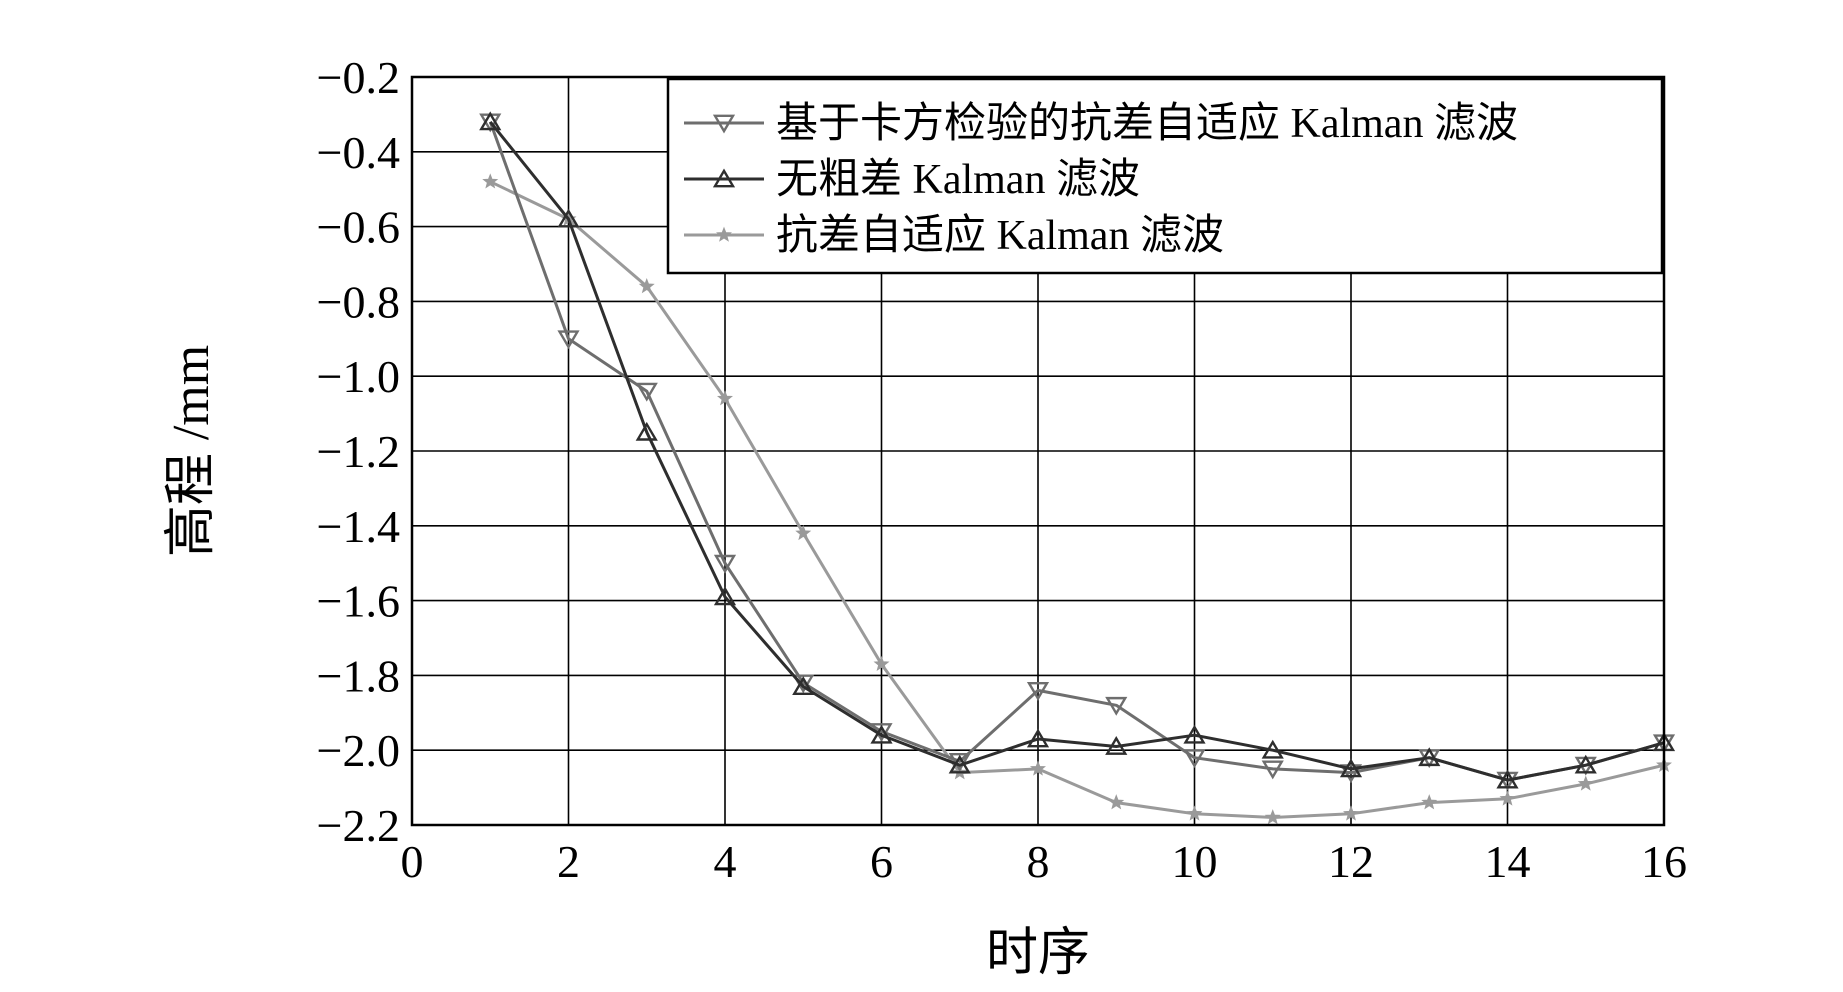  I want to click on y-tick-label: −0.6, so click(358, 227).